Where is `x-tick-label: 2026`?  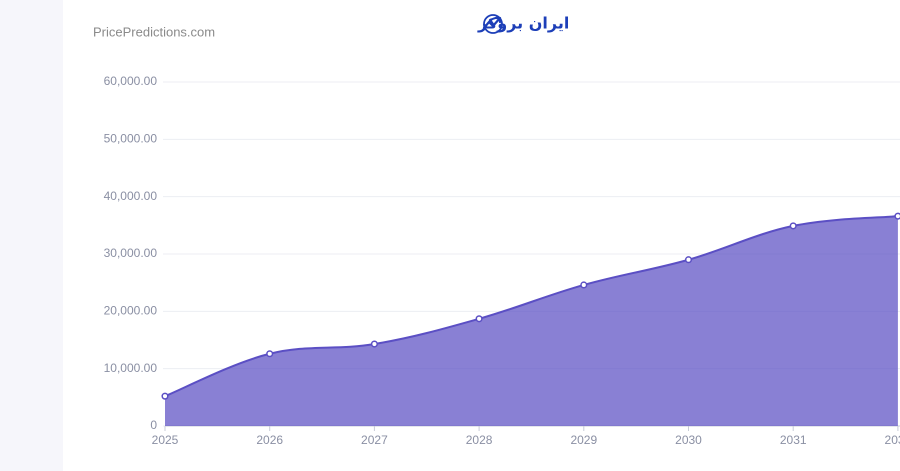 x-tick-label: 2026 is located at coordinates (269, 440).